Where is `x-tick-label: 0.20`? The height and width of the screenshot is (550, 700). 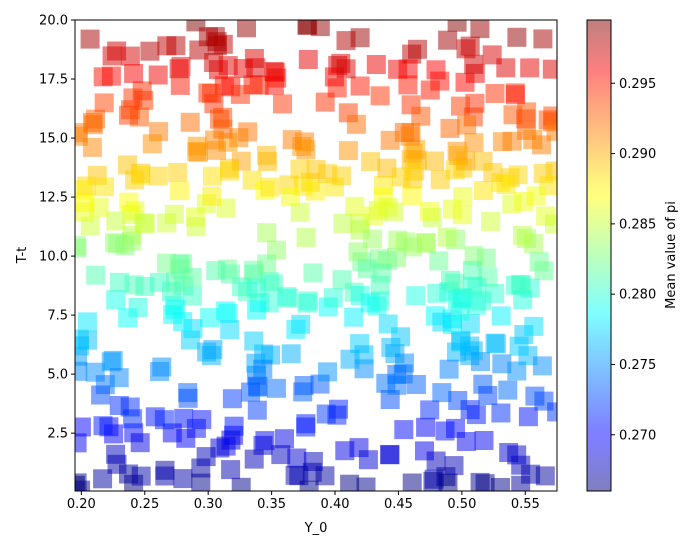
x-tick-label: 0.20 is located at coordinates (81, 504).